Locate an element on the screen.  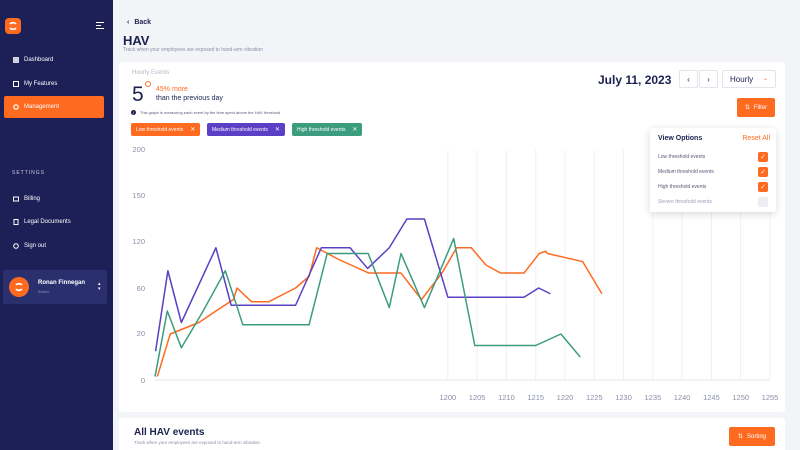
back-label: Back is located at coordinates (143, 22).